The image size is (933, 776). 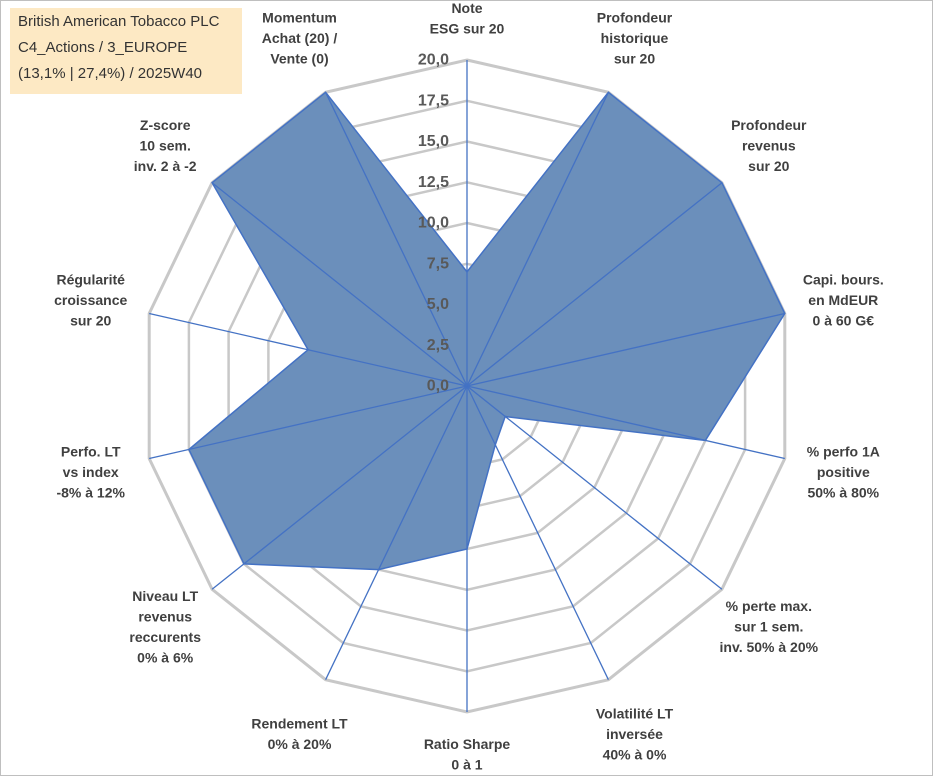 I want to click on category-label: C4_Actions / 3_EUROPE, so click(x=103, y=47).